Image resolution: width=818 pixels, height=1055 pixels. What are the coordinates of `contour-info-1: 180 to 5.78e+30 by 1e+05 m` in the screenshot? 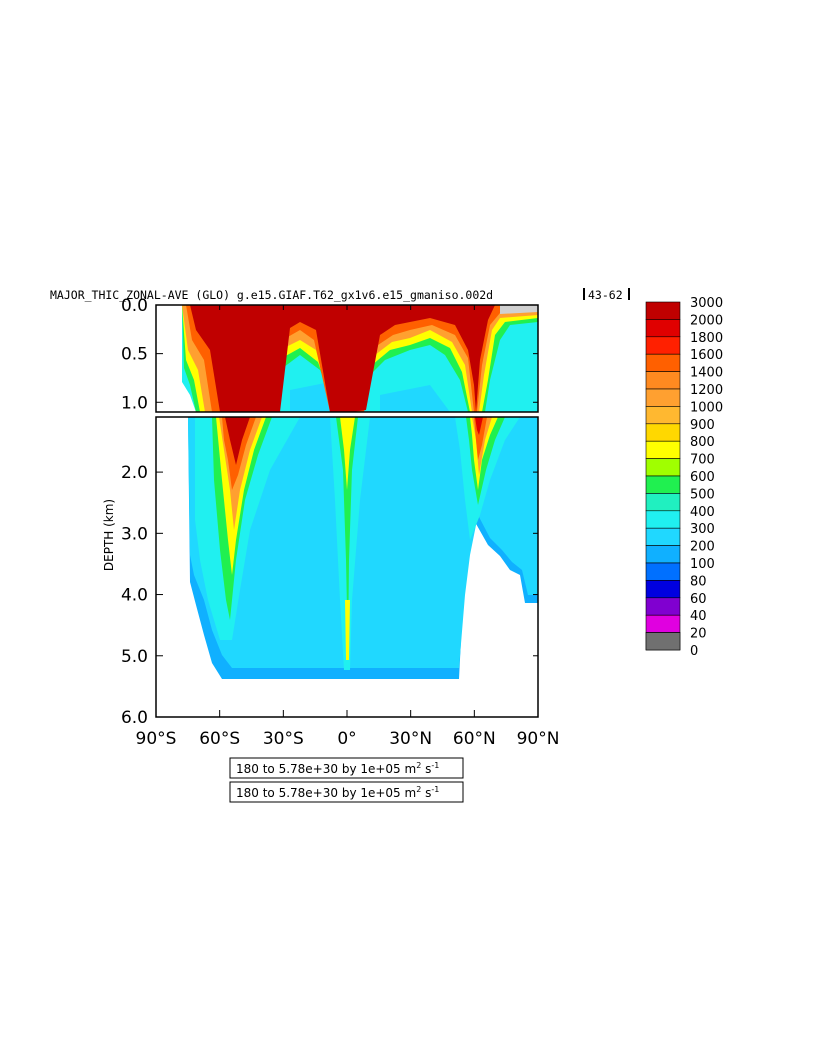 It's located at (326, 769).